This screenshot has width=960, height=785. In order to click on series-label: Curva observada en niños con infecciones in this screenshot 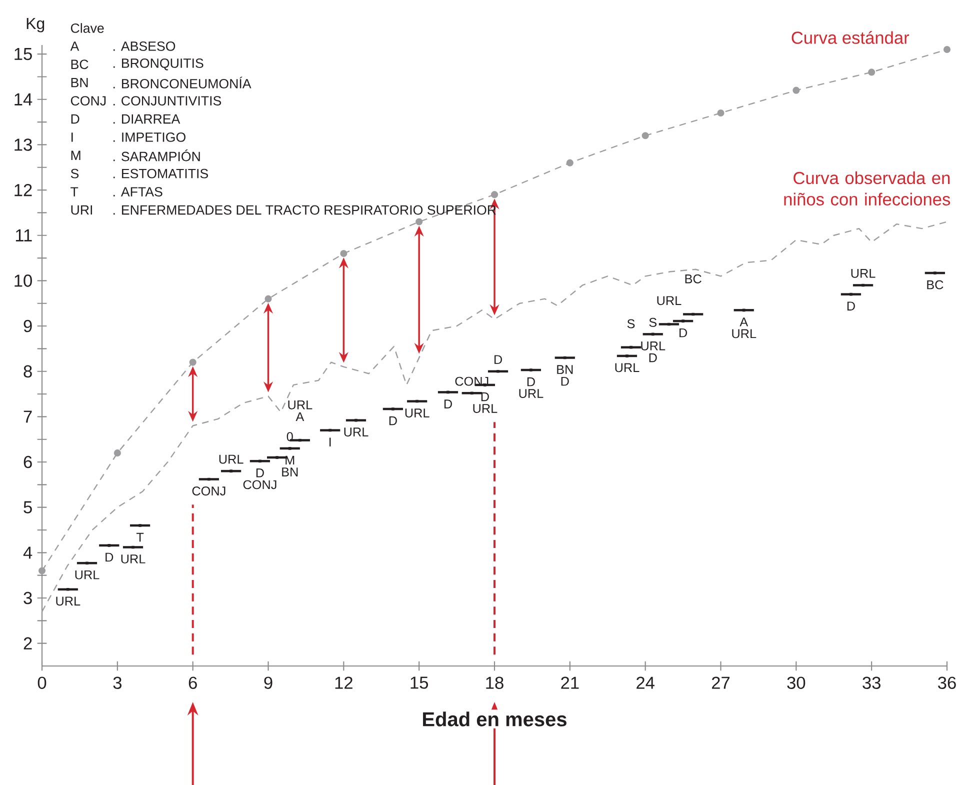, I will do `click(867, 188)`.